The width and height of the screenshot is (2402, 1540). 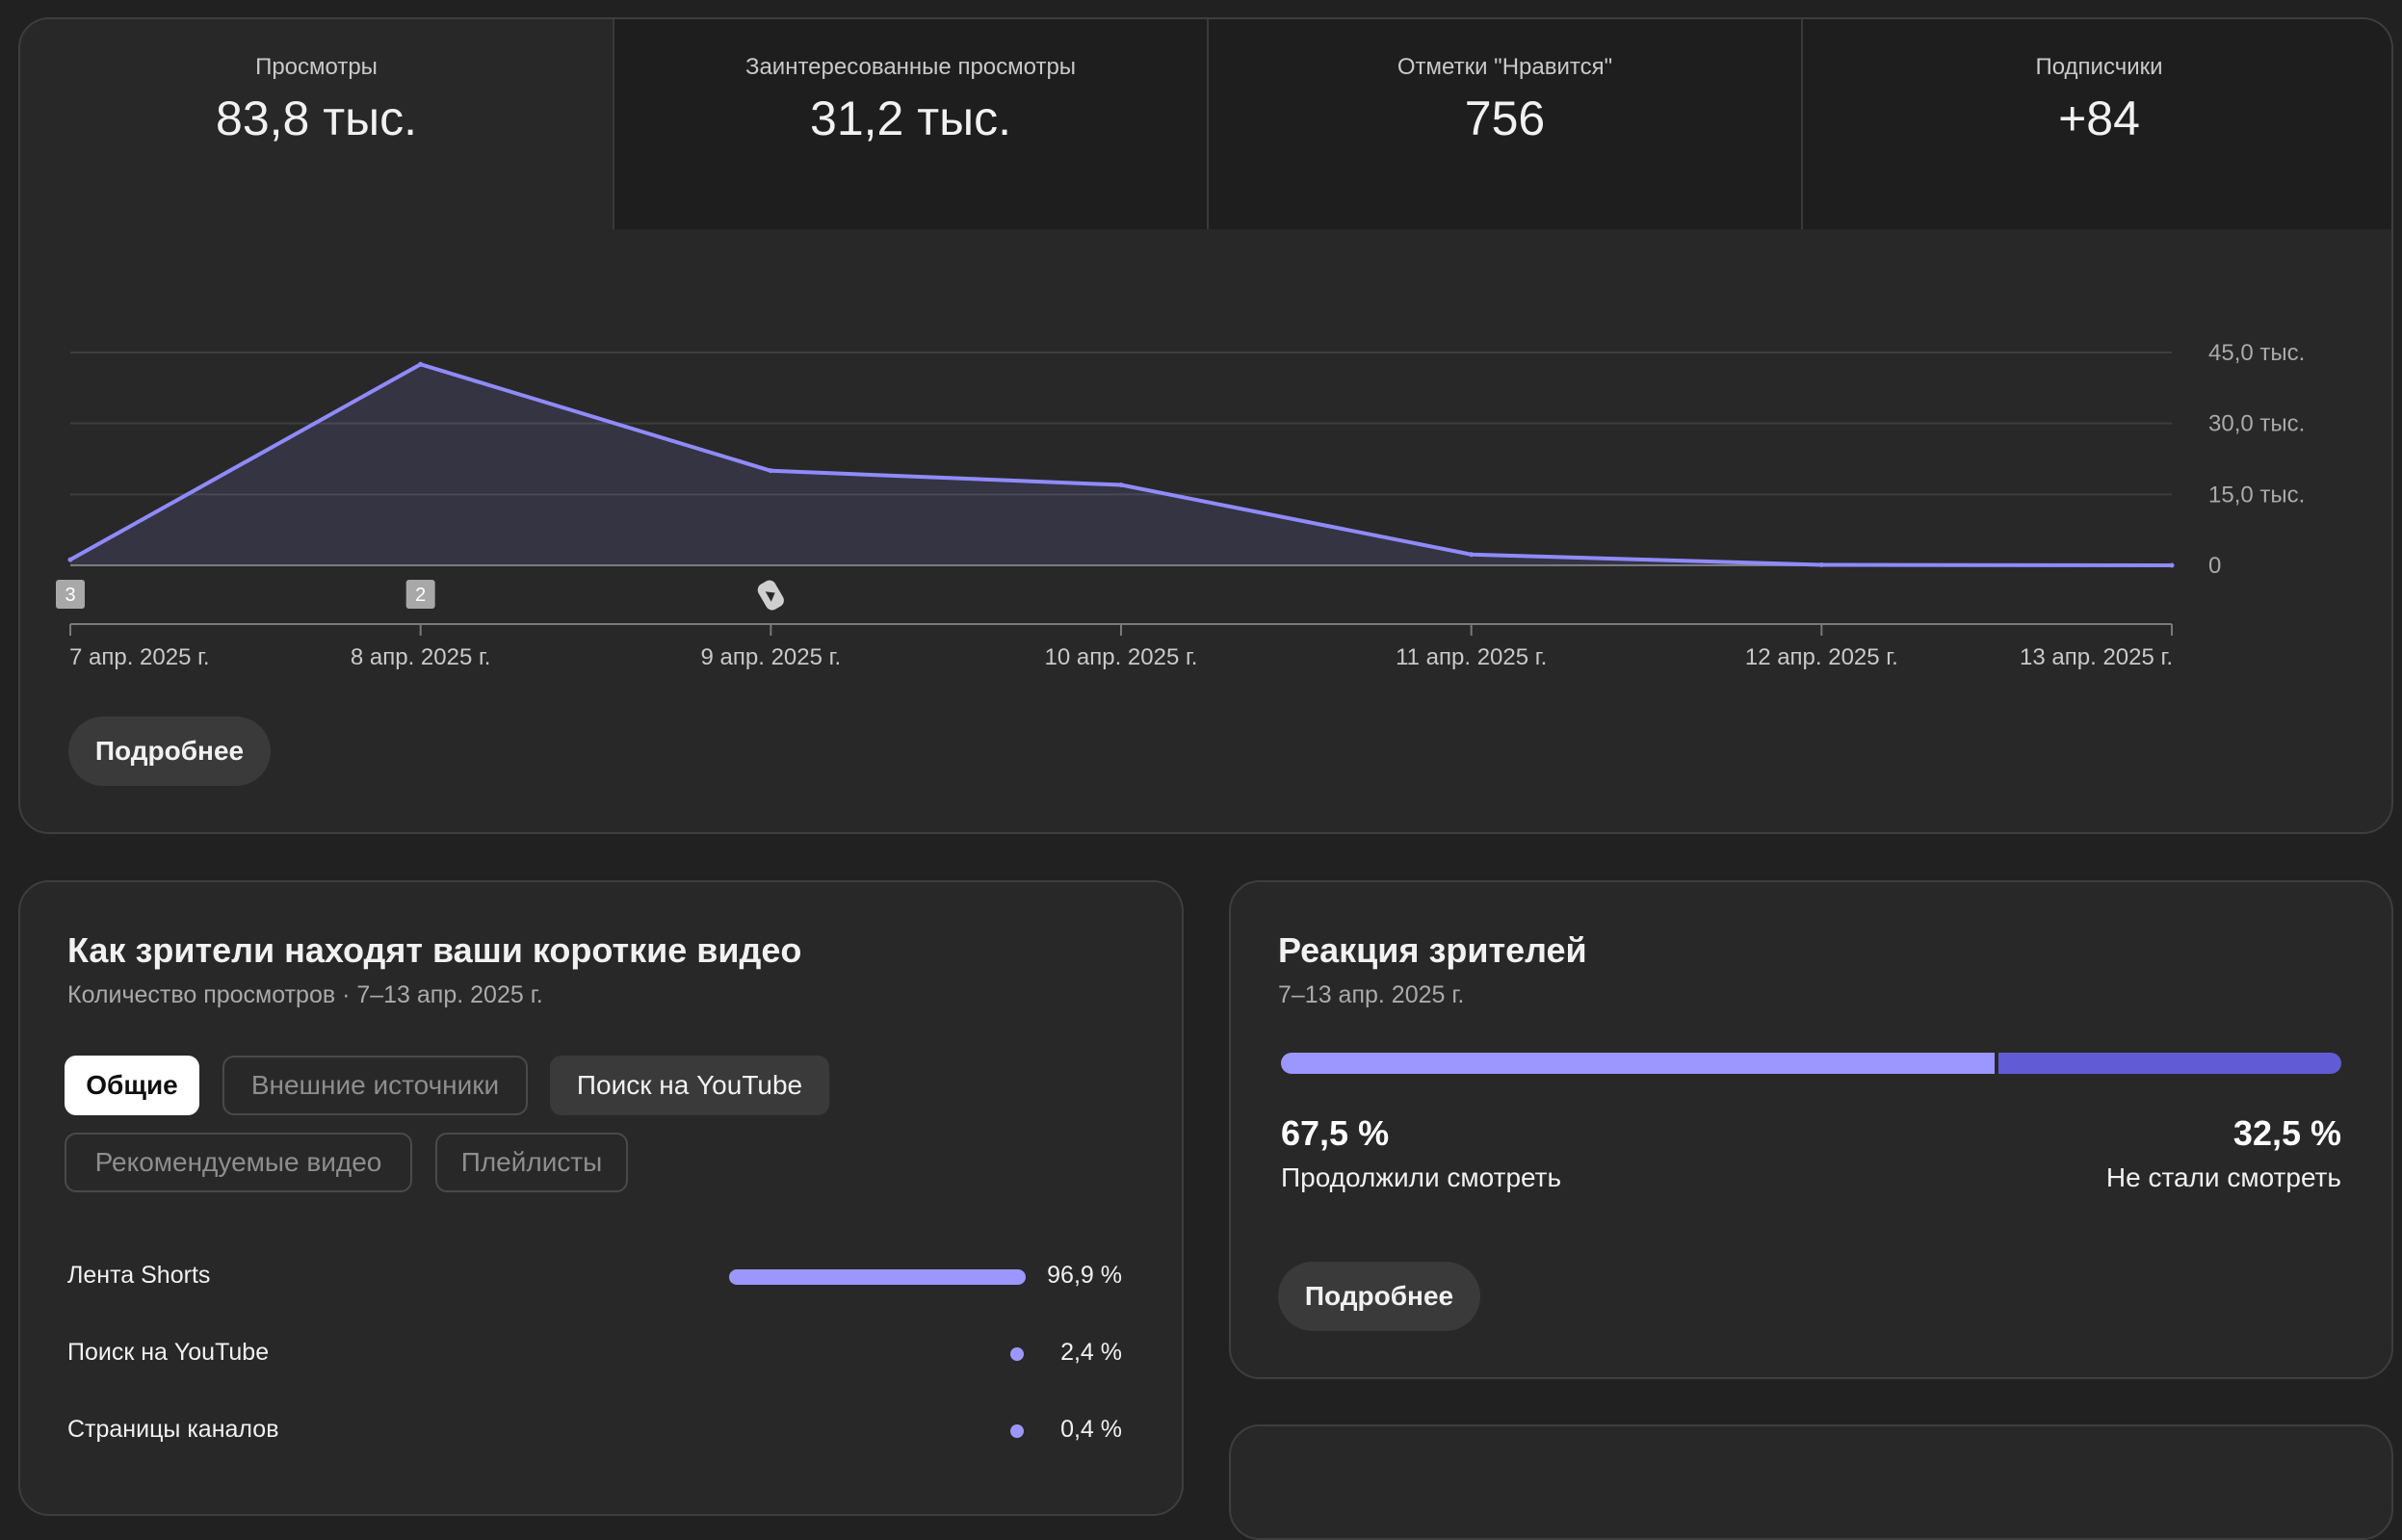 What do you see at coordinates (1471, 657) in the screenshot?
I see `x-tick-label-4: 11 апр. 2025 г.` at bounding box center [1471, 657].